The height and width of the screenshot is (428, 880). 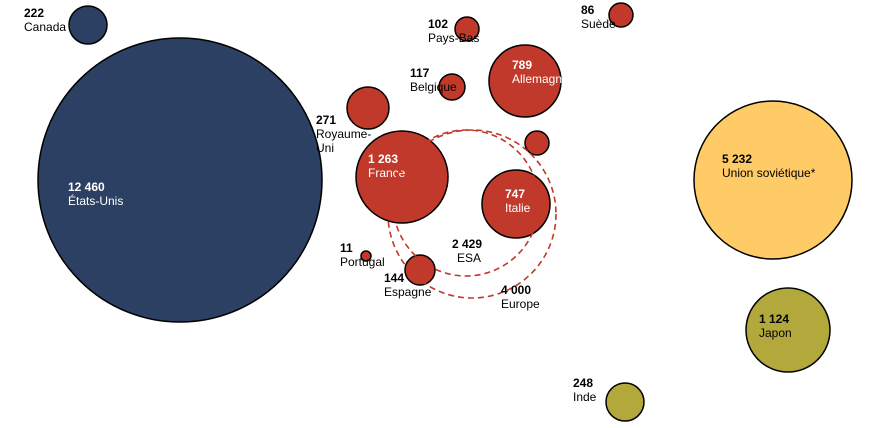 What do you see at coordinates (466, 203) in the screenshot?
I see `group-ring-esa` at bounding box center [466, 203].